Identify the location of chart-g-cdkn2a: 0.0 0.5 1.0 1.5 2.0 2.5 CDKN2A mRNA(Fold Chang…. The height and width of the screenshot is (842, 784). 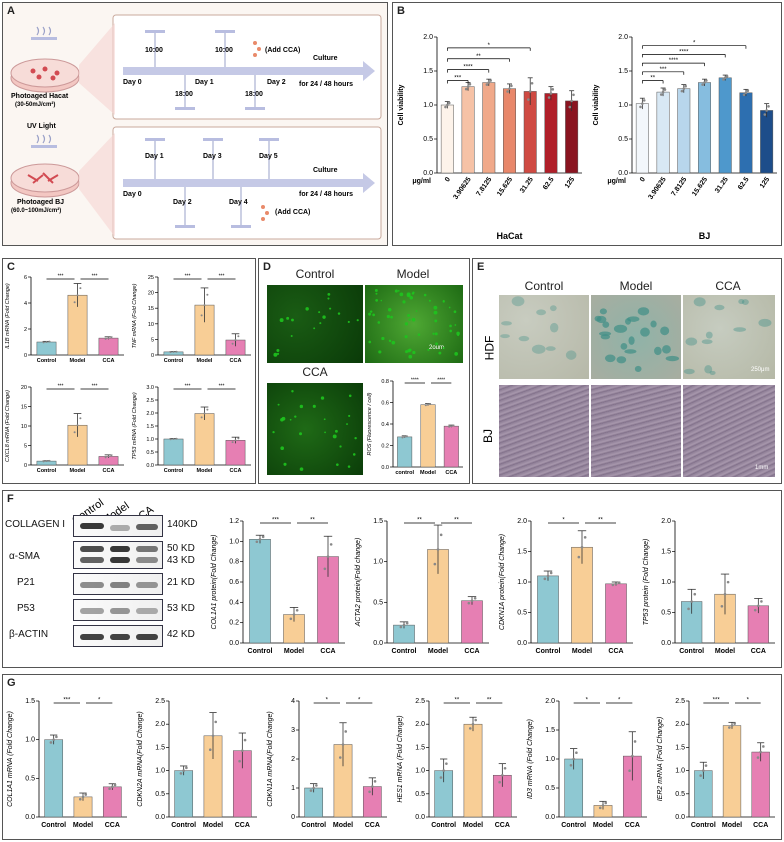
(197, 763).